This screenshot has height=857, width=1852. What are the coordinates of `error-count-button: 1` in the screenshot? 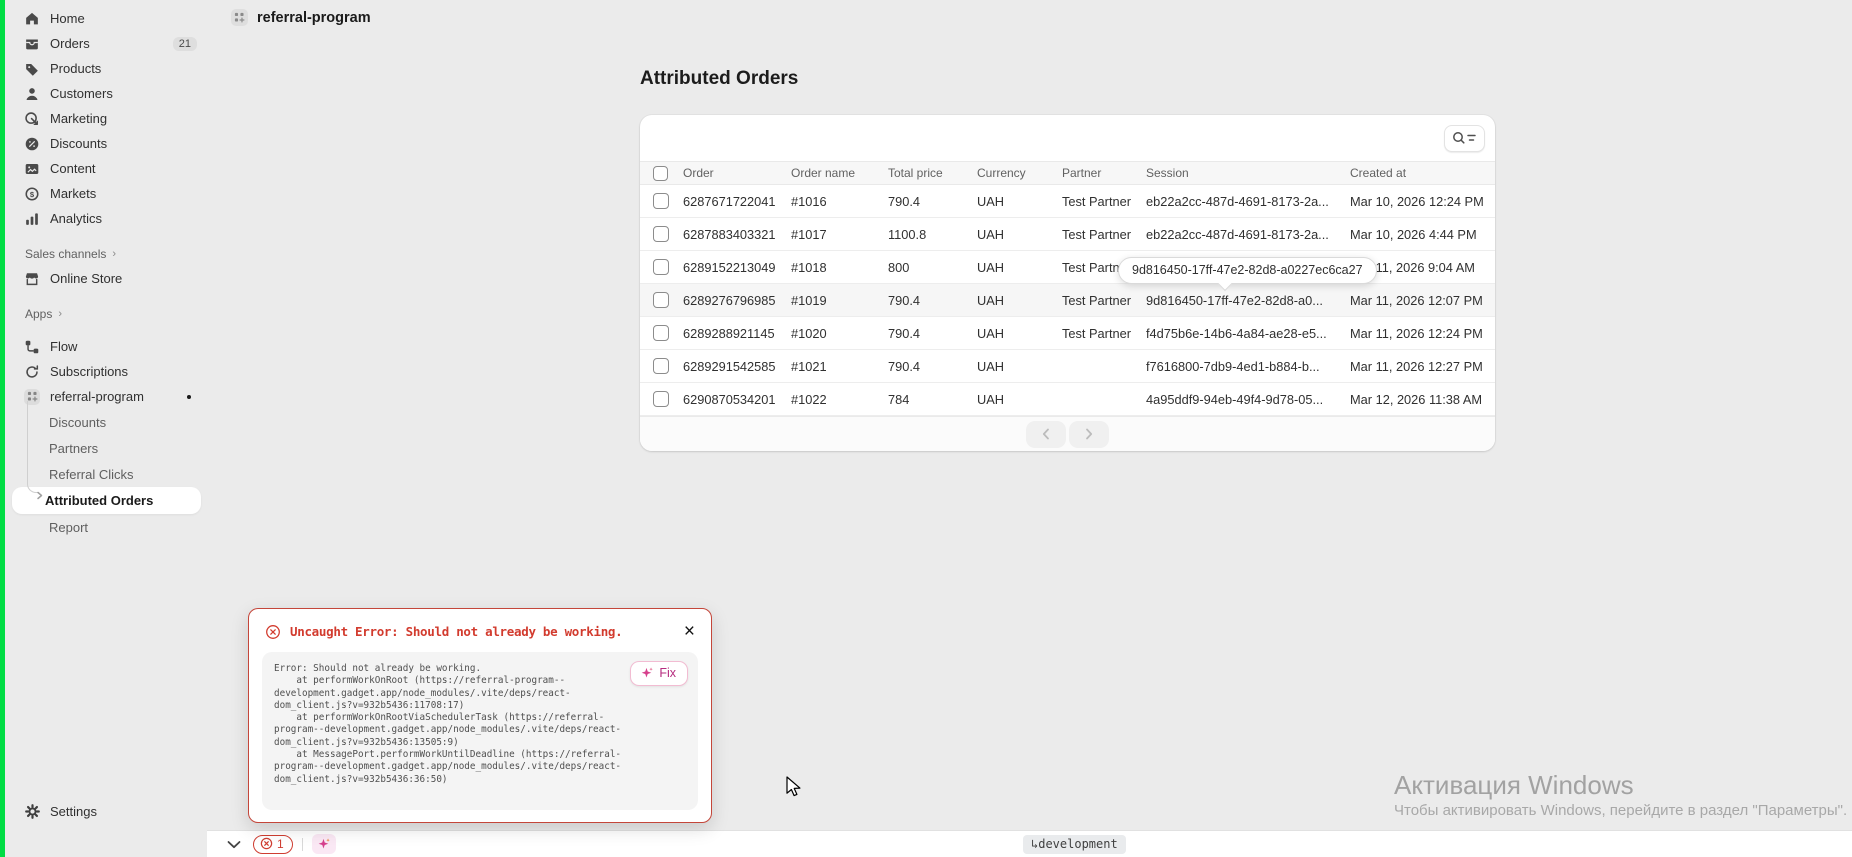 It's located at (273, 844).